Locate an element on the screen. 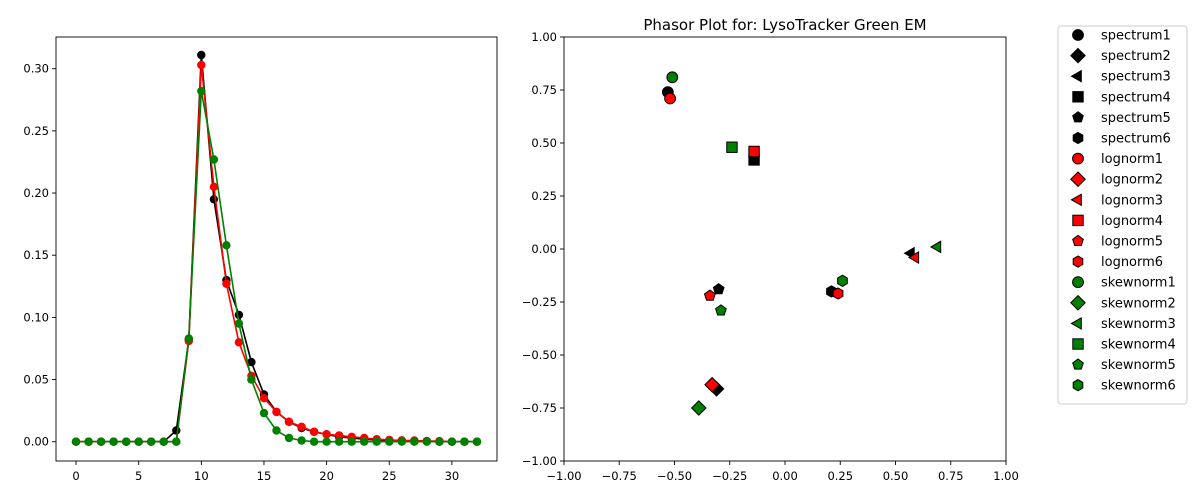 This screenshot has height=500, width=1200. x-tick-label: 1.00 is located at coordinates (1006, 476).